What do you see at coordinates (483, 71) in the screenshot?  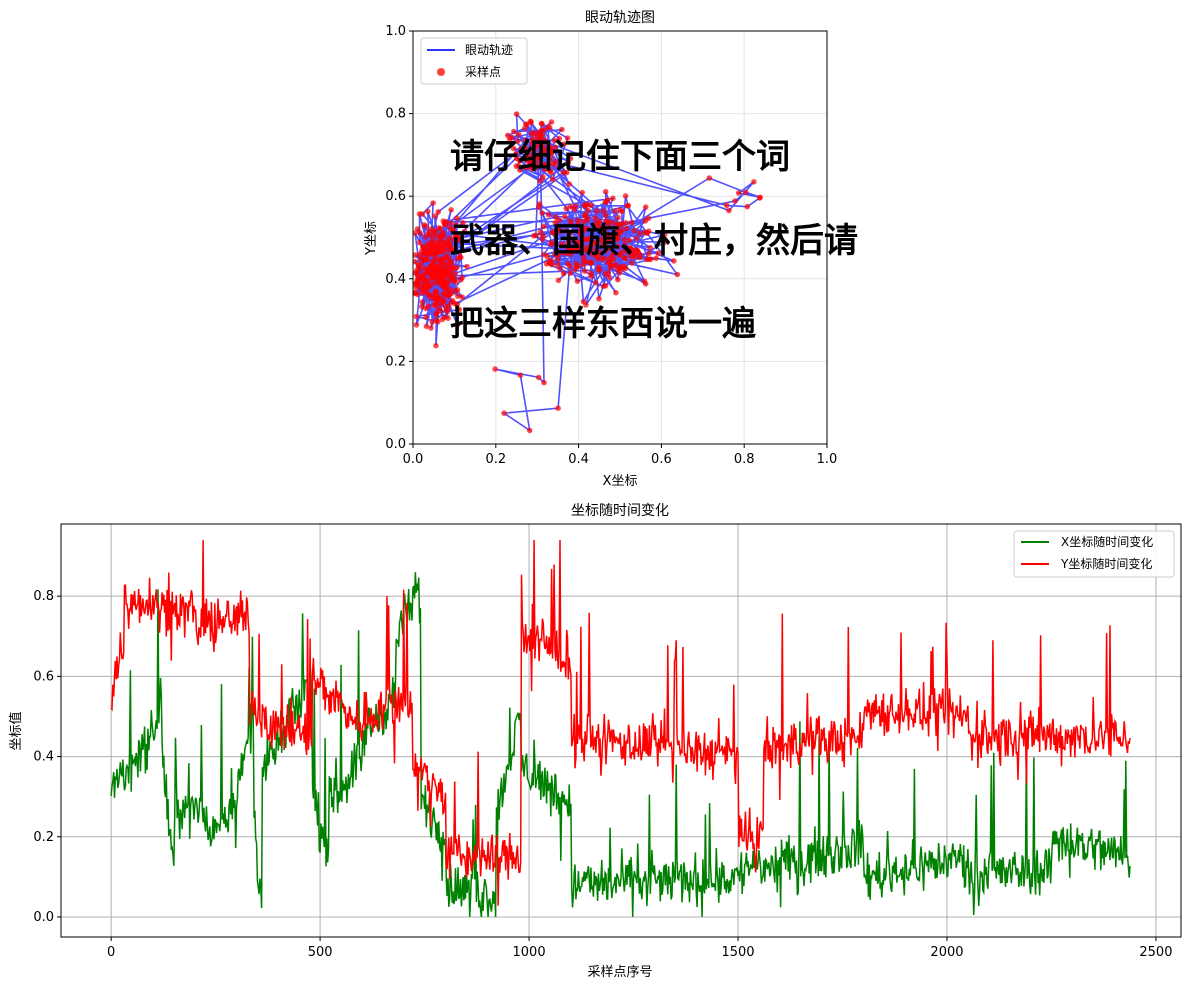 I see `legend-entry-samples: 采样点` at bounding box center [483, 71].